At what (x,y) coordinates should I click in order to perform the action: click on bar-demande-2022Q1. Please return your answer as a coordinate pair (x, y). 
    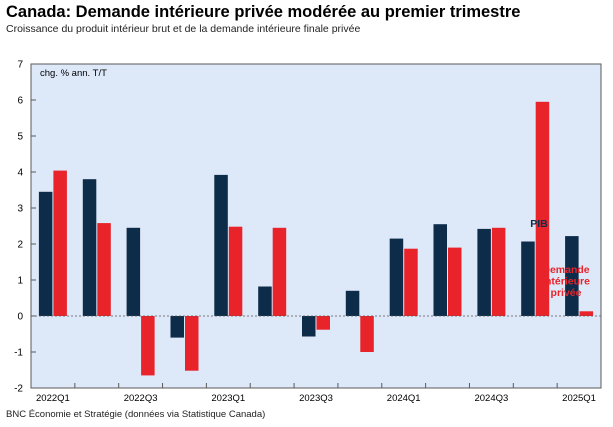
    Looking at the image, I should click on (60, 243).